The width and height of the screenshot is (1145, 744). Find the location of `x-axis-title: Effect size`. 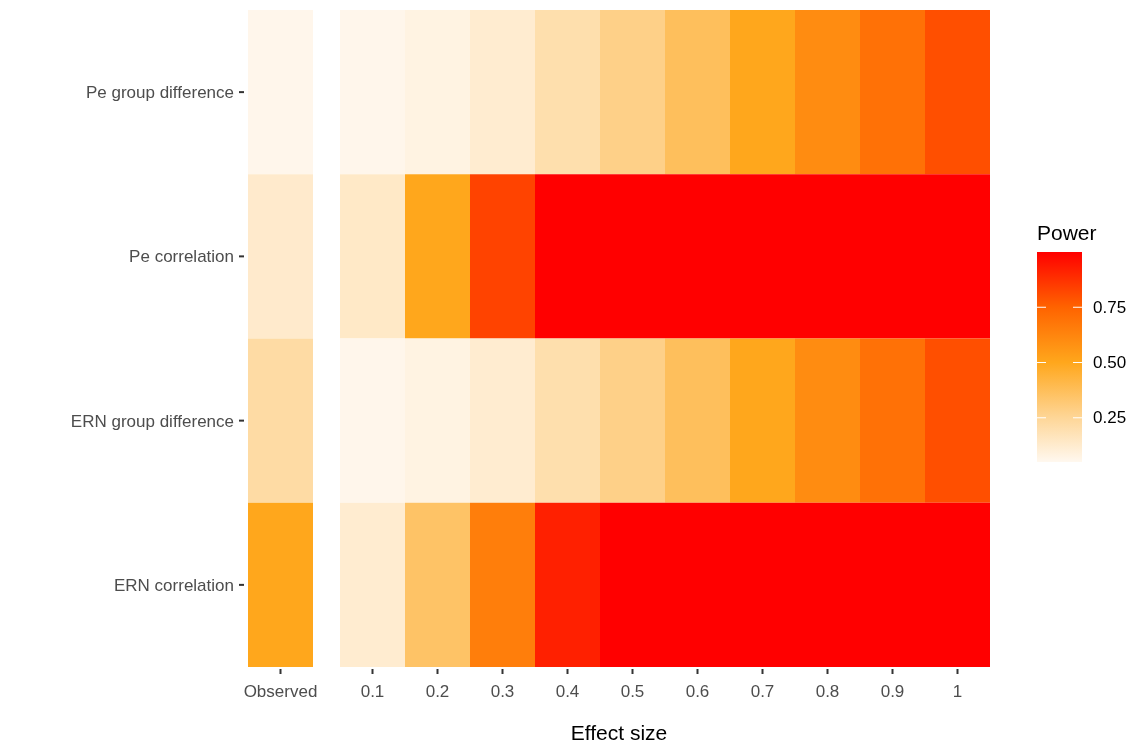

x-axis-title: Effect size is located at coordinates (619, 732).